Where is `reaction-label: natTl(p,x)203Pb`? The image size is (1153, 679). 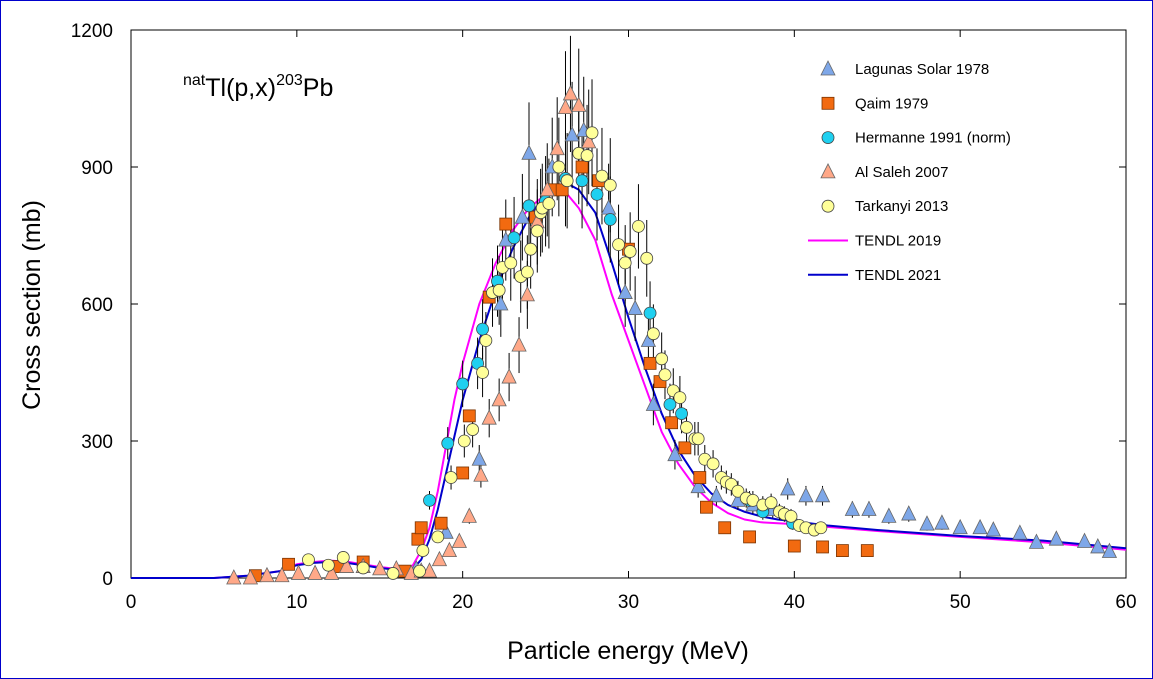 reaction-label: natTl(p,x)203Pb is located at coordinates (258, 87).